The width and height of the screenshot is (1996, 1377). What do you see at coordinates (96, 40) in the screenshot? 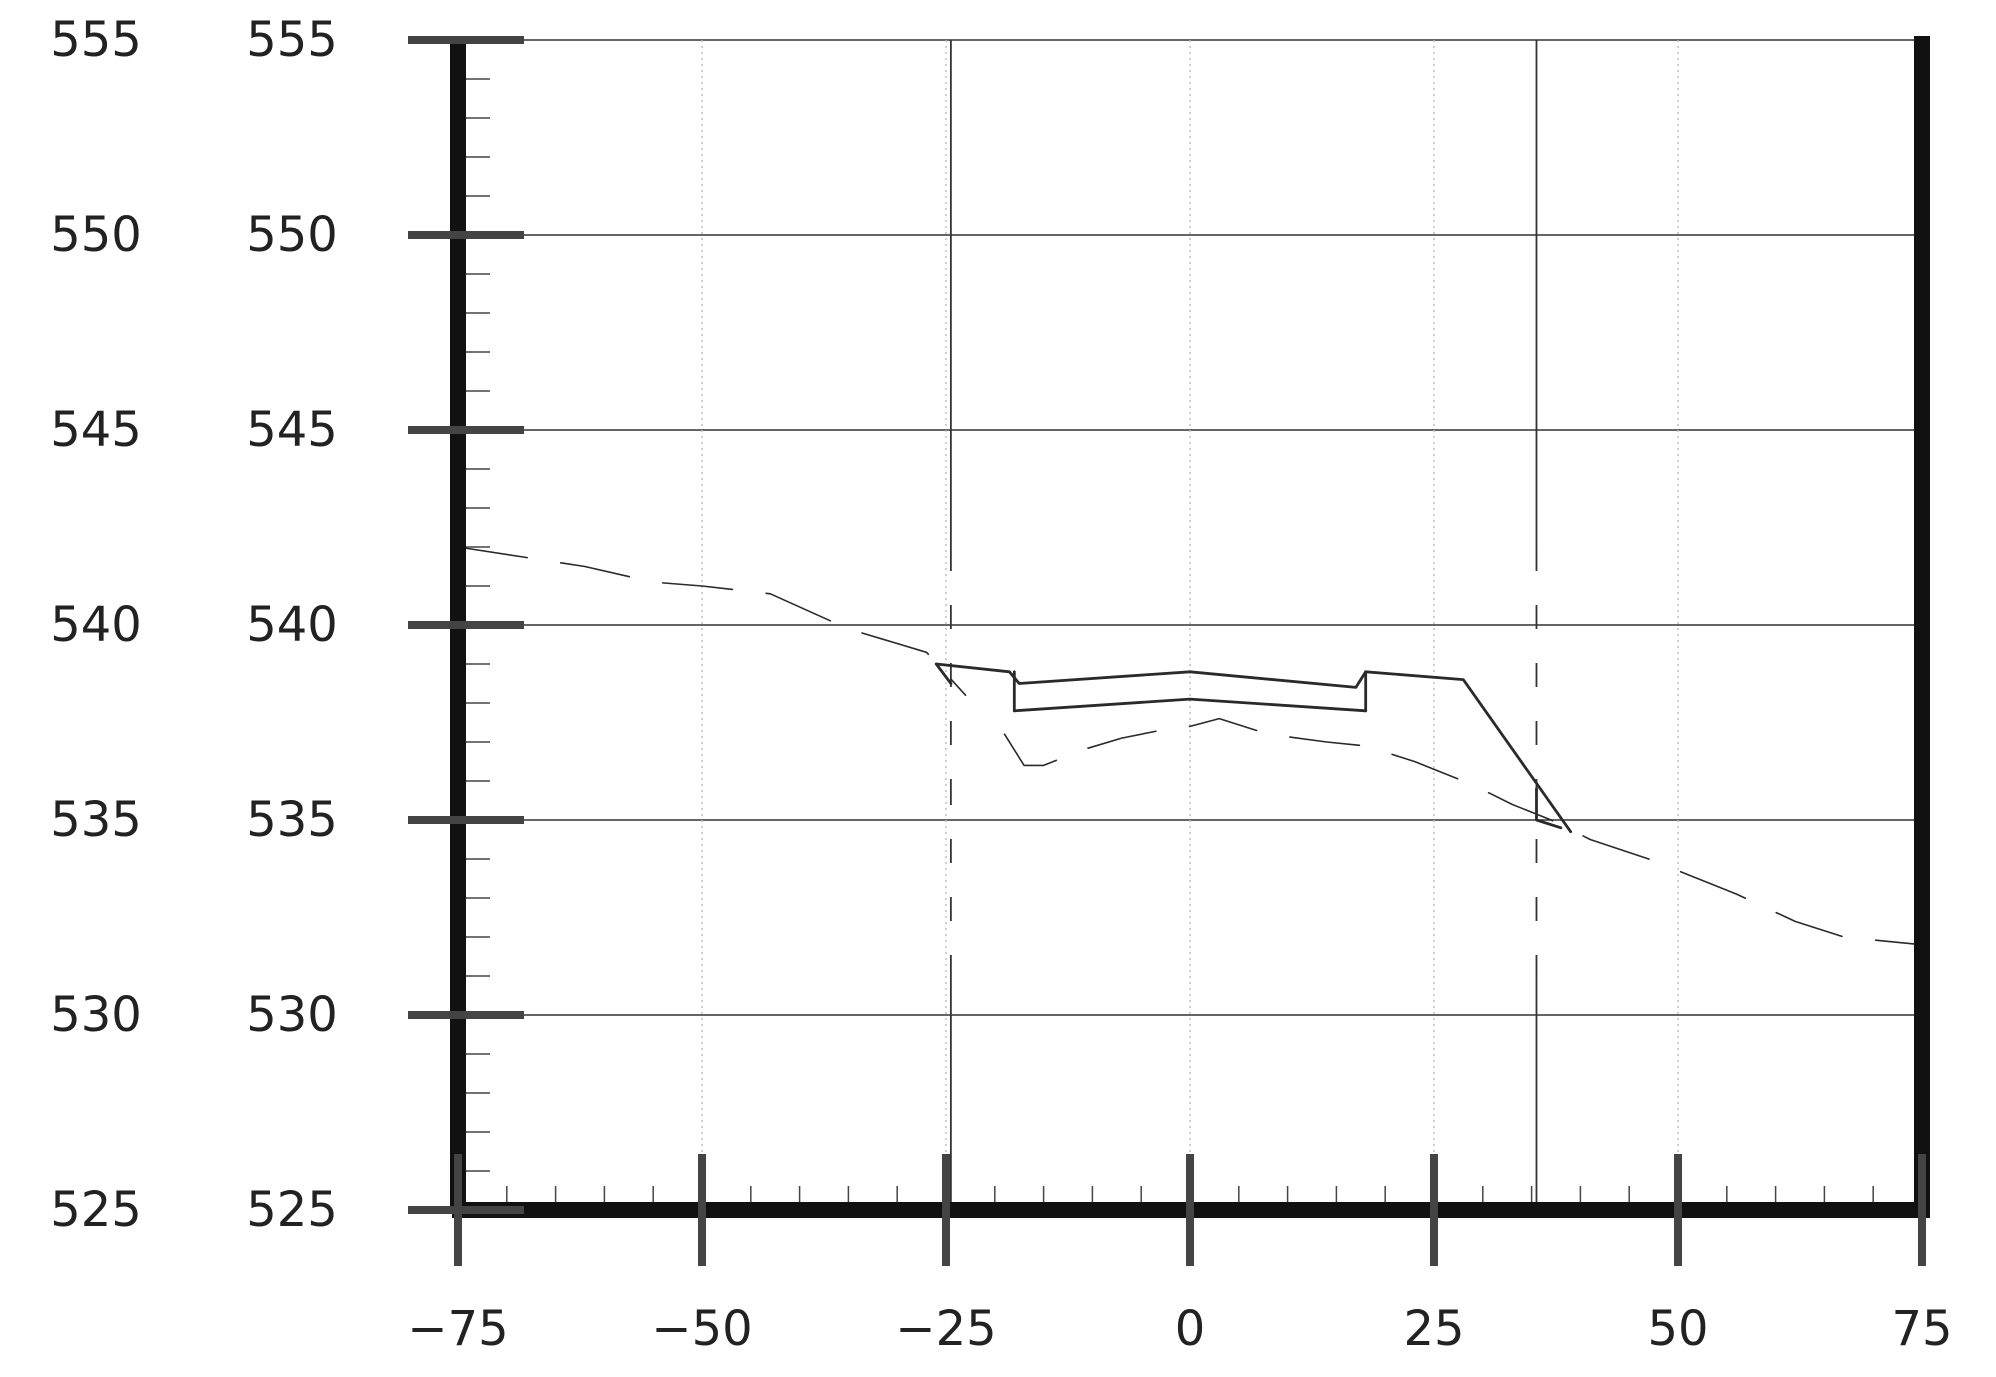
I see `y-tick-label-outer: 555` at bounding box center [96, 40].